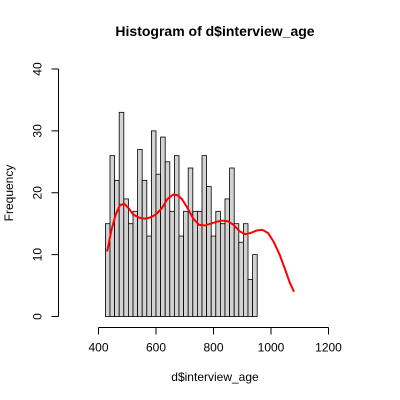 This screenshot has height=400, width=400. Describe the element at coordinates (214, 31) in the screenshot. I see `chart-title: Histogram of d$interview_age` at that location.